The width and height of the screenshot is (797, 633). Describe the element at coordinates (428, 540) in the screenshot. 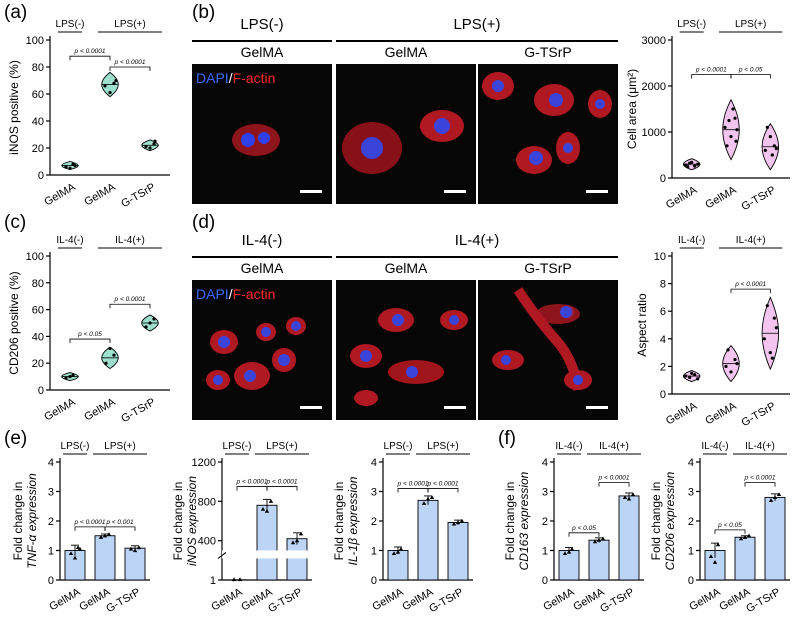

I see `bar` at that location.